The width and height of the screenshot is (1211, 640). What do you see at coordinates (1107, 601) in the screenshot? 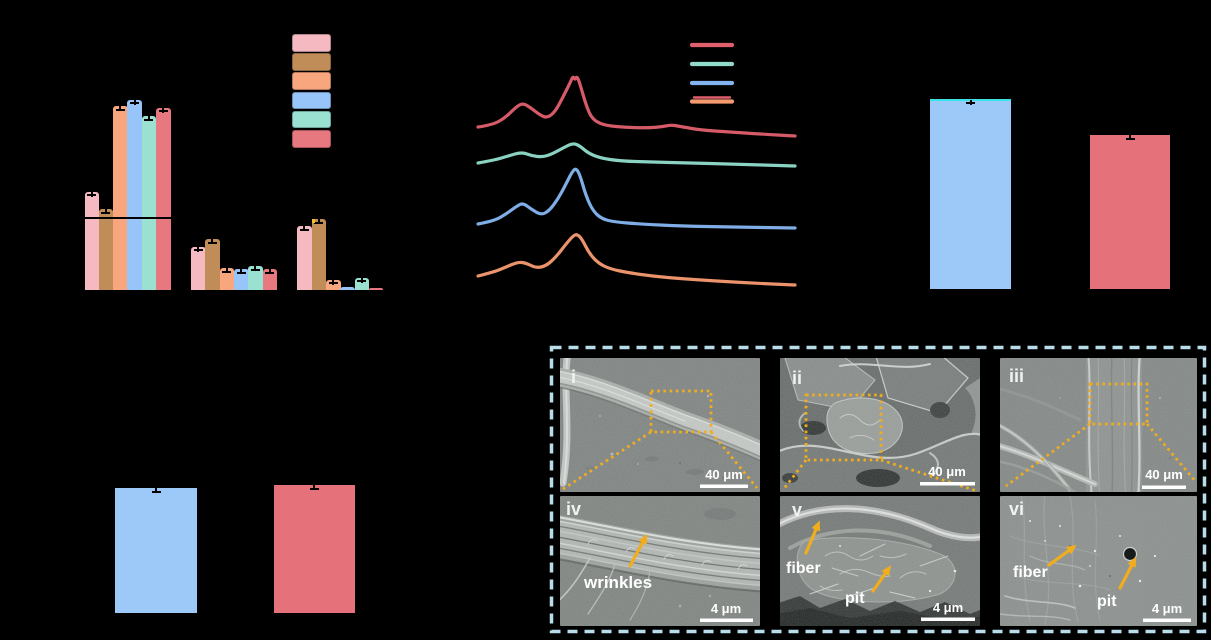
I see `annotation-label: pit` at bounding box center [1107, 601].